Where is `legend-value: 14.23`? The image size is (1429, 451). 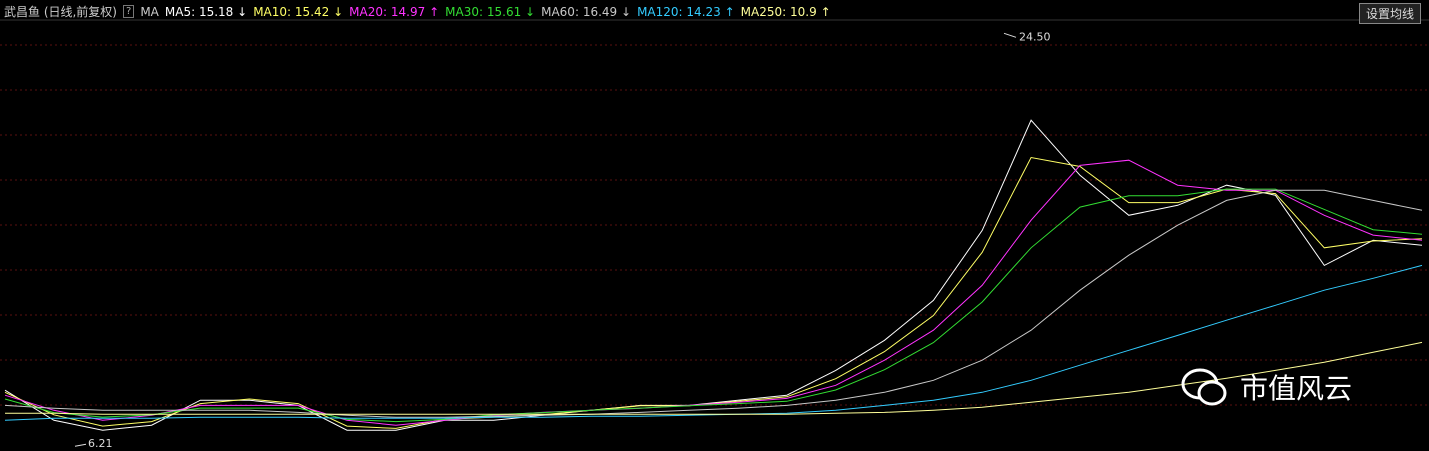 legend-value: 14.23 is located at coordinates (703, 11).